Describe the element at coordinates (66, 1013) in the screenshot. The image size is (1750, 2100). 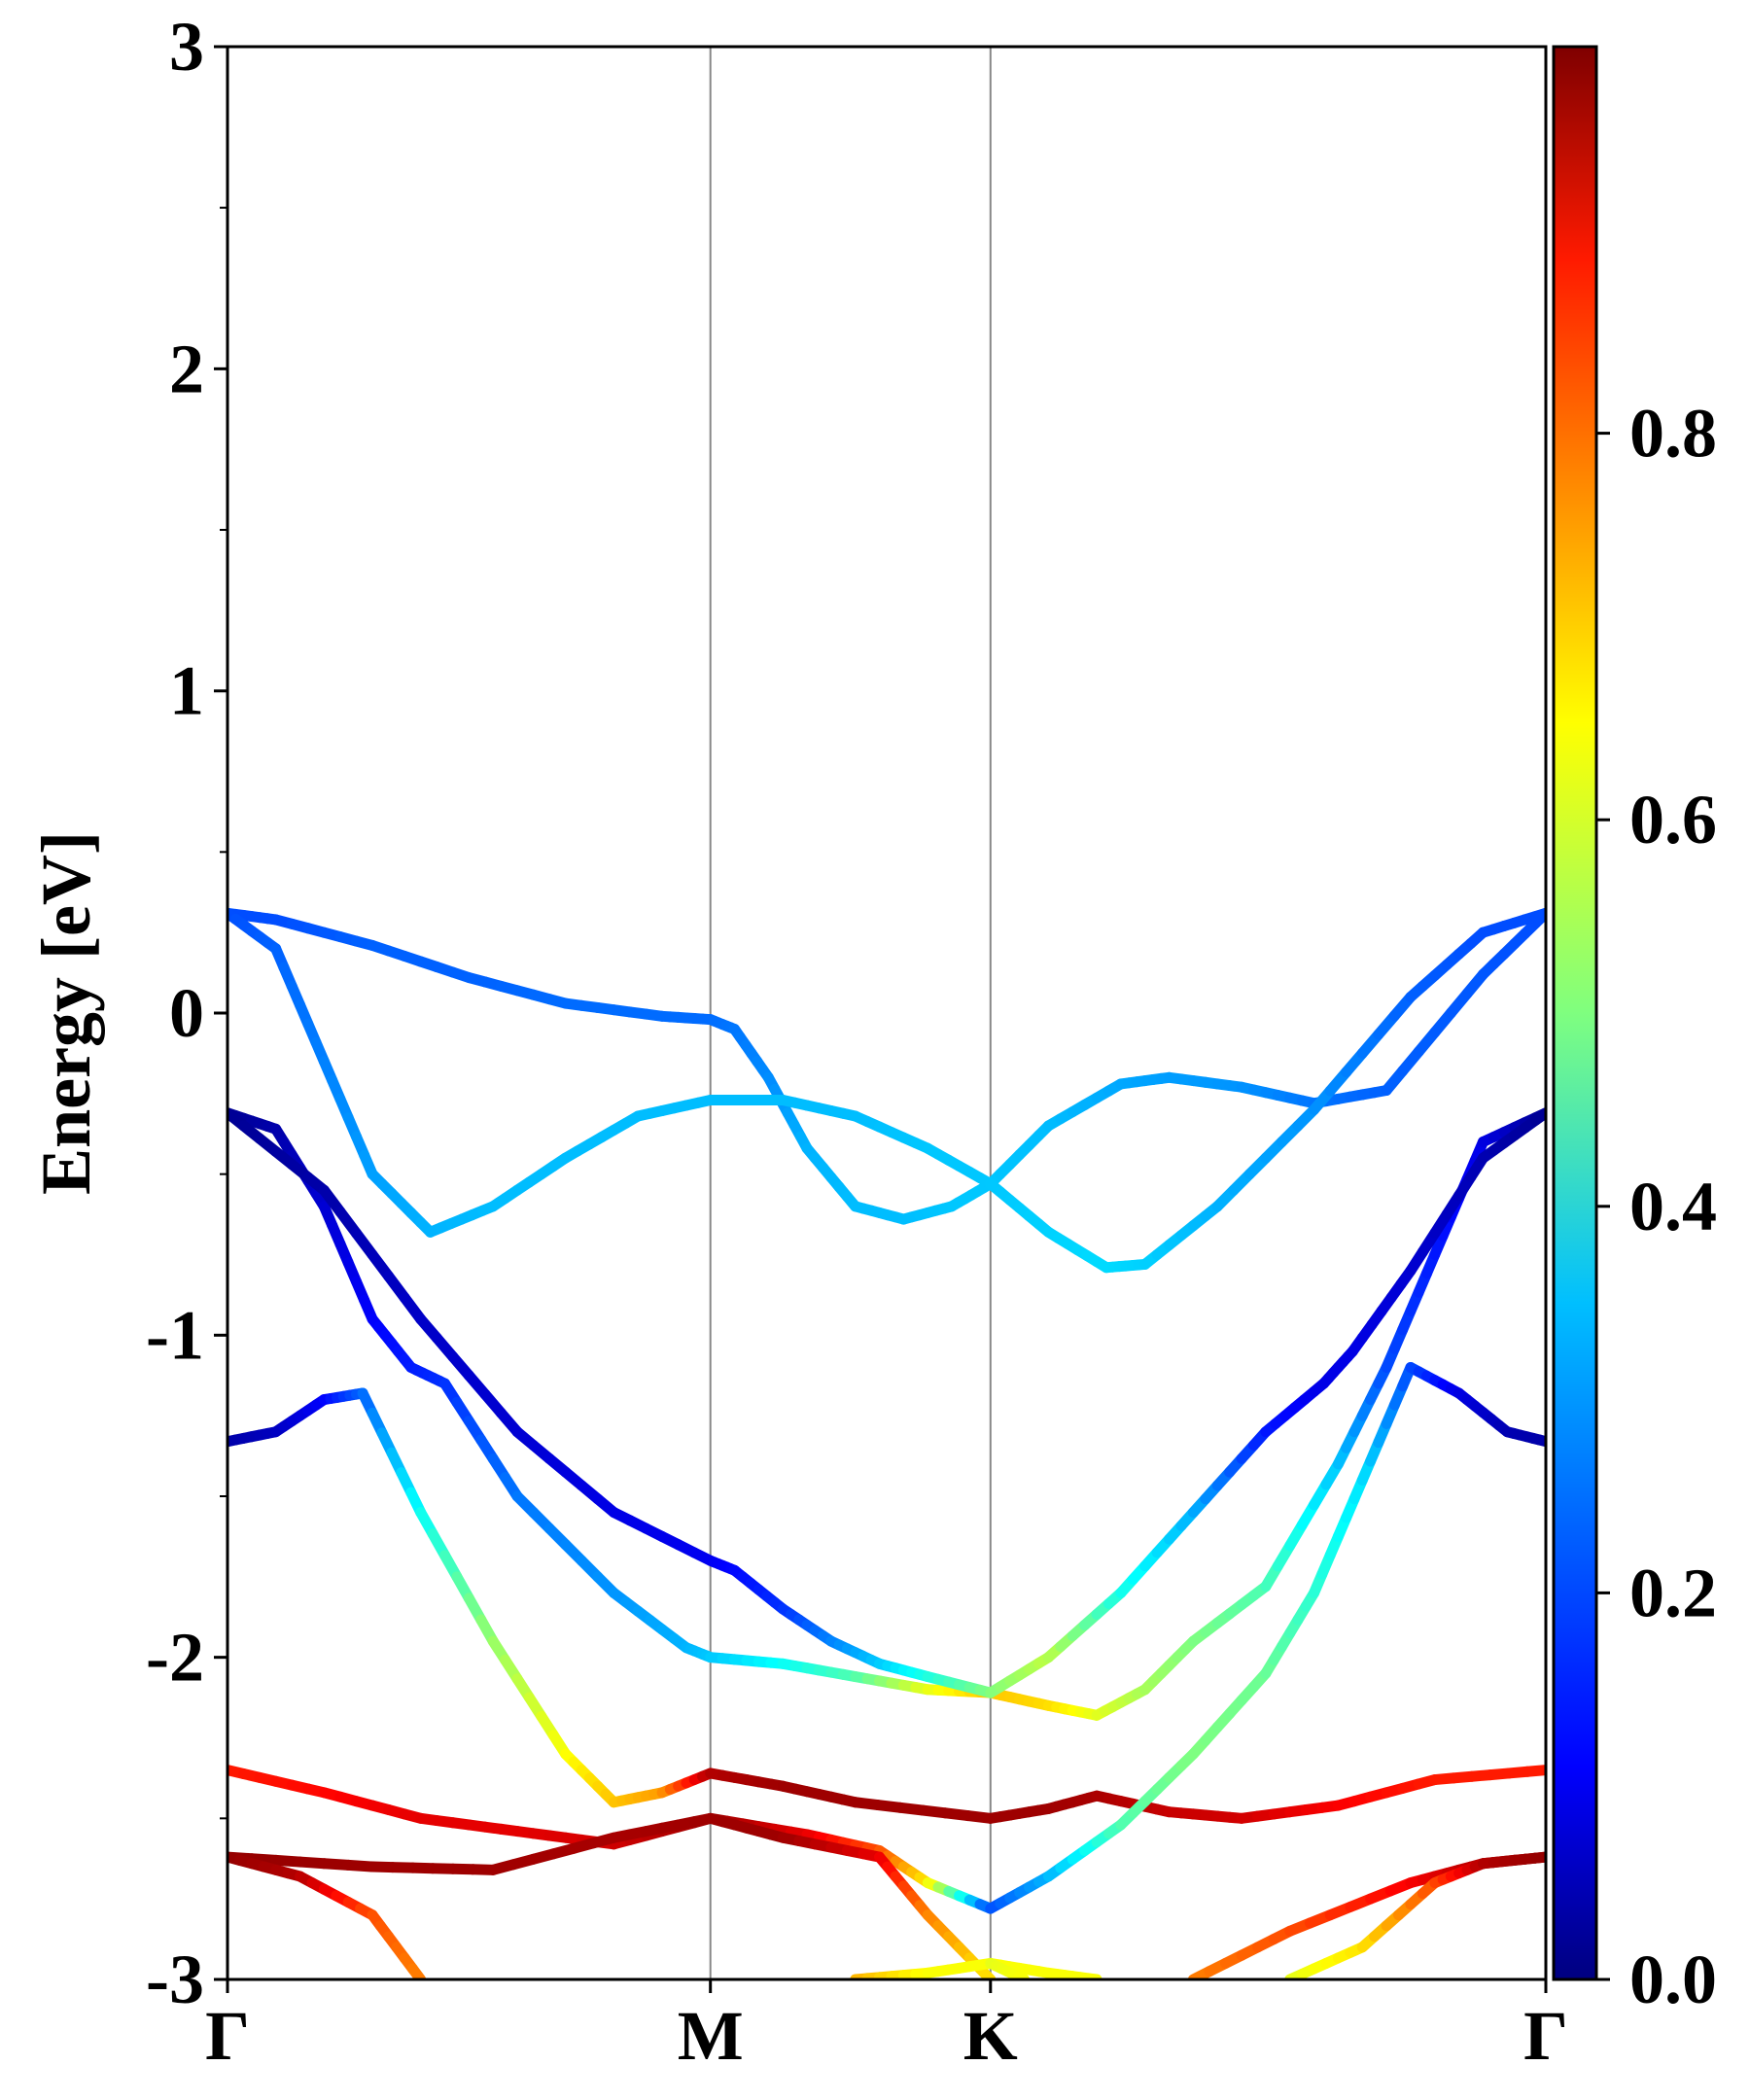
I see `y-axis-title: Energy [eV]` at that location.